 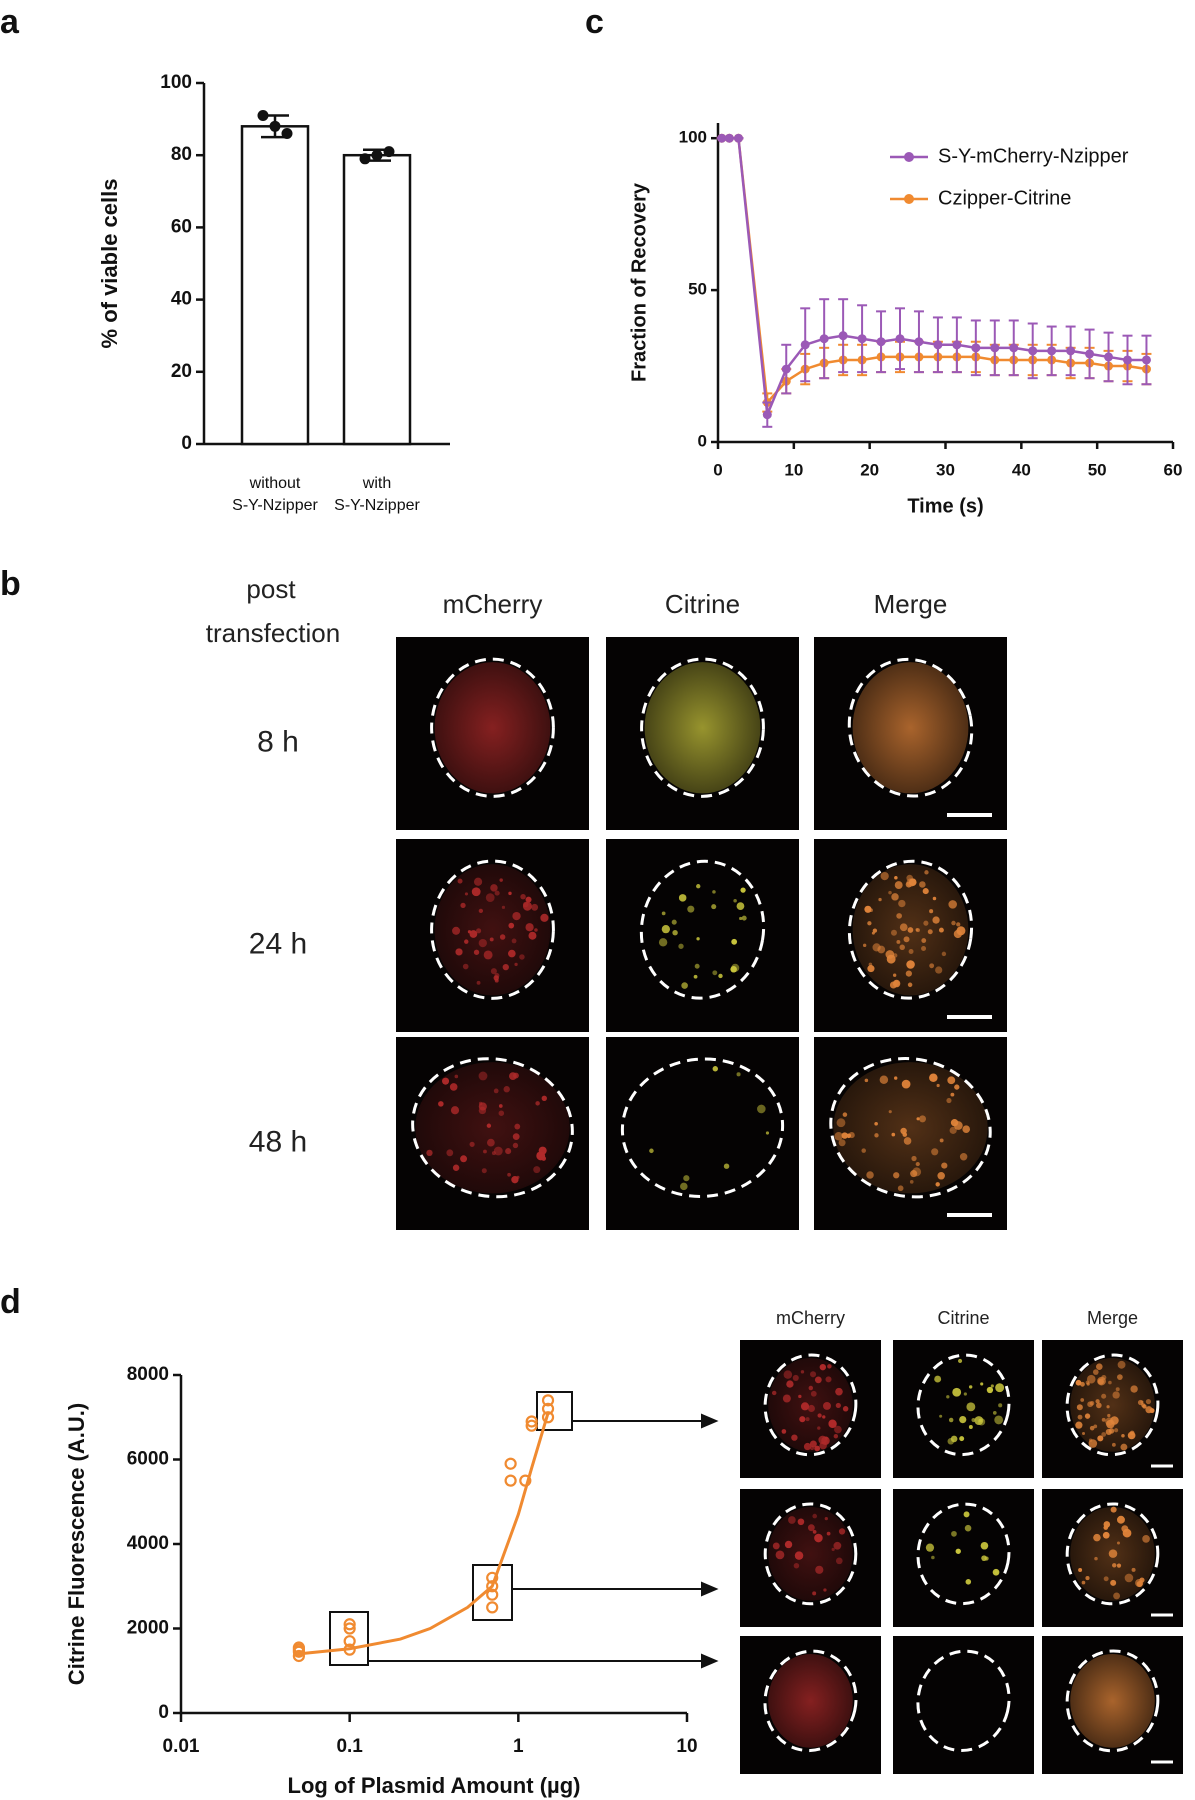 I want to click on y-tick-label: 80, so click(x=181, y=154).